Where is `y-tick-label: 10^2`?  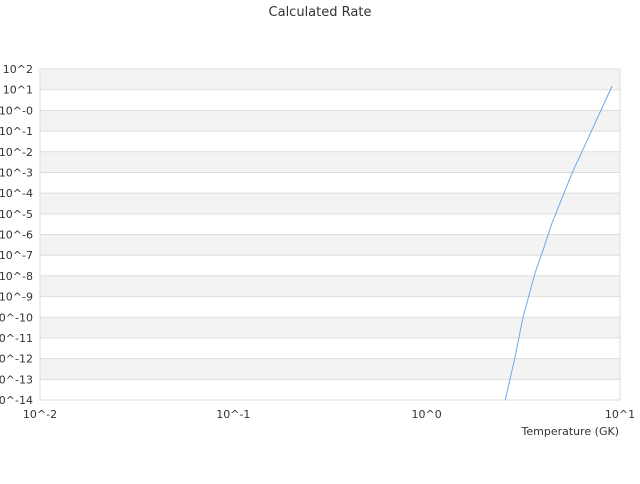 y-tick-label: 10^2 is located at coordinates (18, 69).